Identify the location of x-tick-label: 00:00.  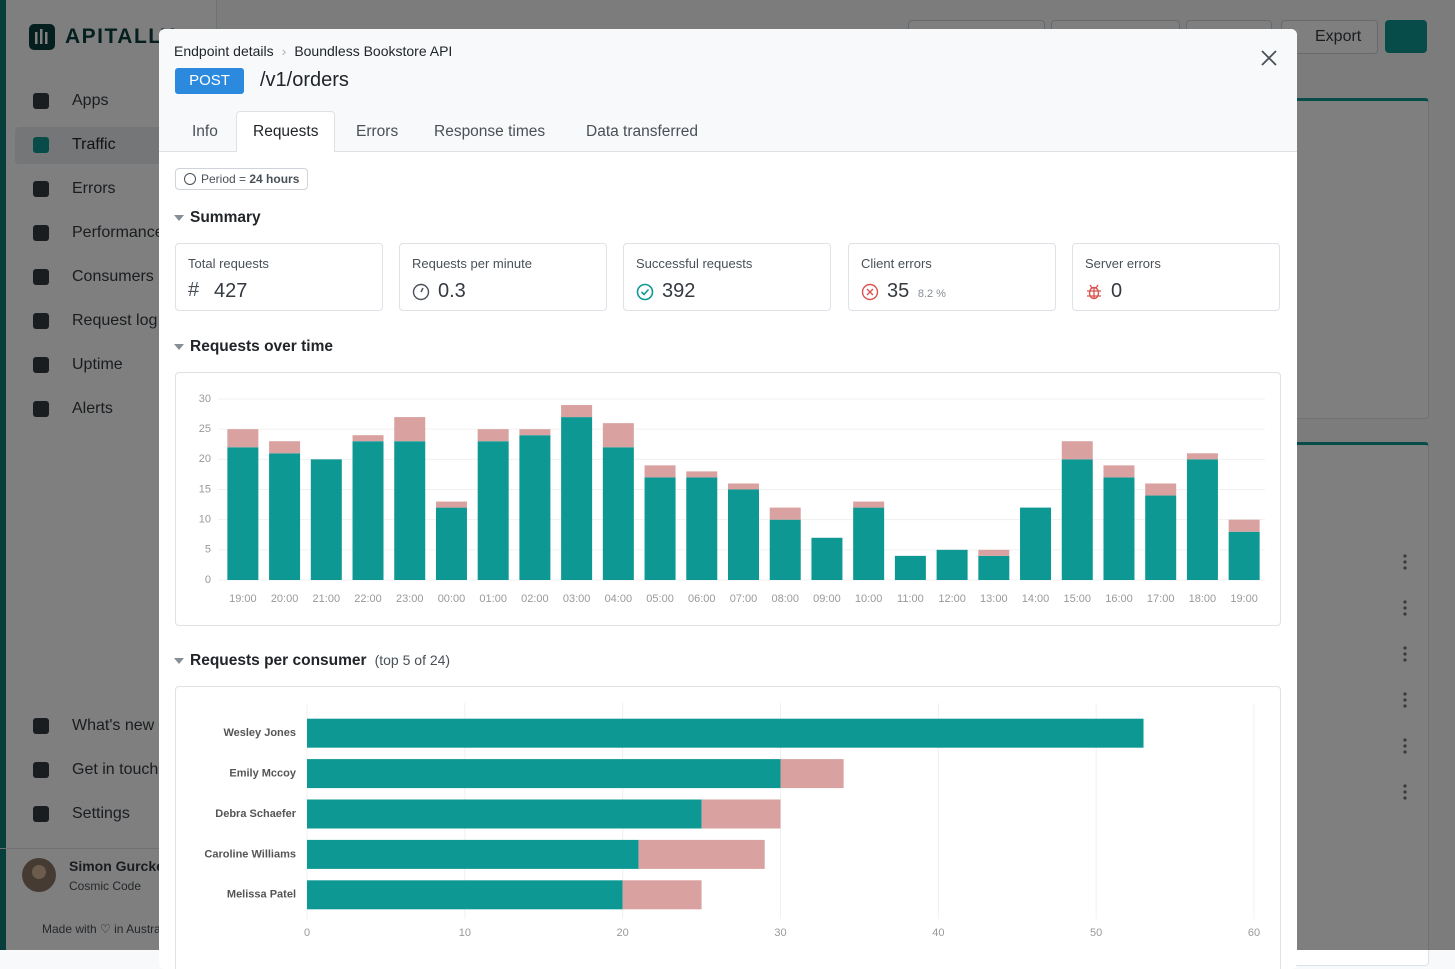
(452, 599).